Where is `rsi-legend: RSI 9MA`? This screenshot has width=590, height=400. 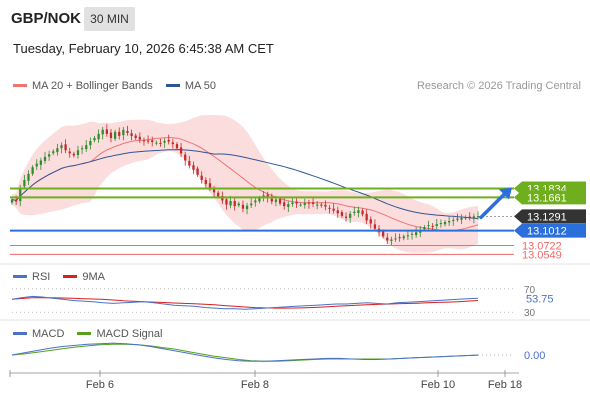
rsi-legend: RSI 9MA is located at coordinates (64, 277).